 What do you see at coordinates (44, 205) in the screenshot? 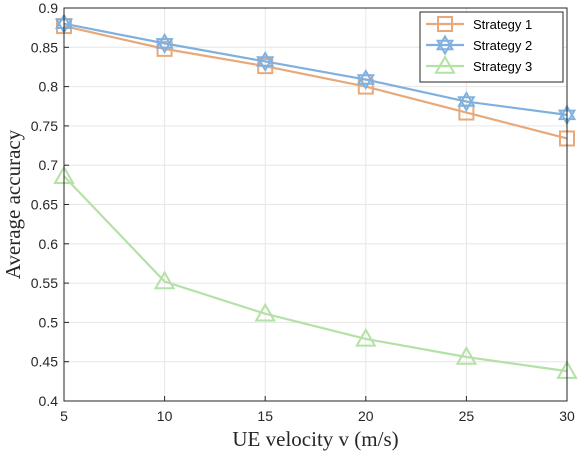
I see `y-tick-label: 0.65` at bounding box center [44, 205].